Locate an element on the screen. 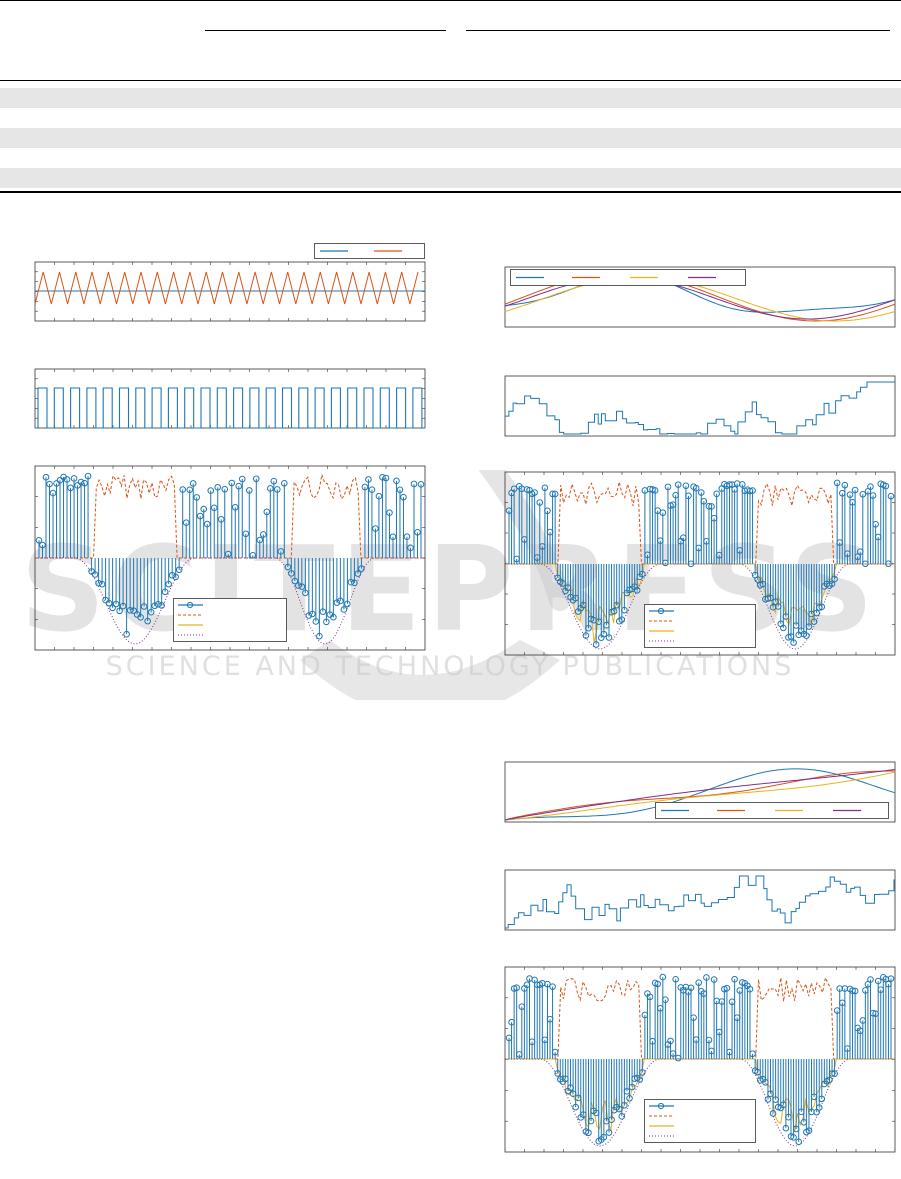  stem-markers is located at coordinates (230, 556).